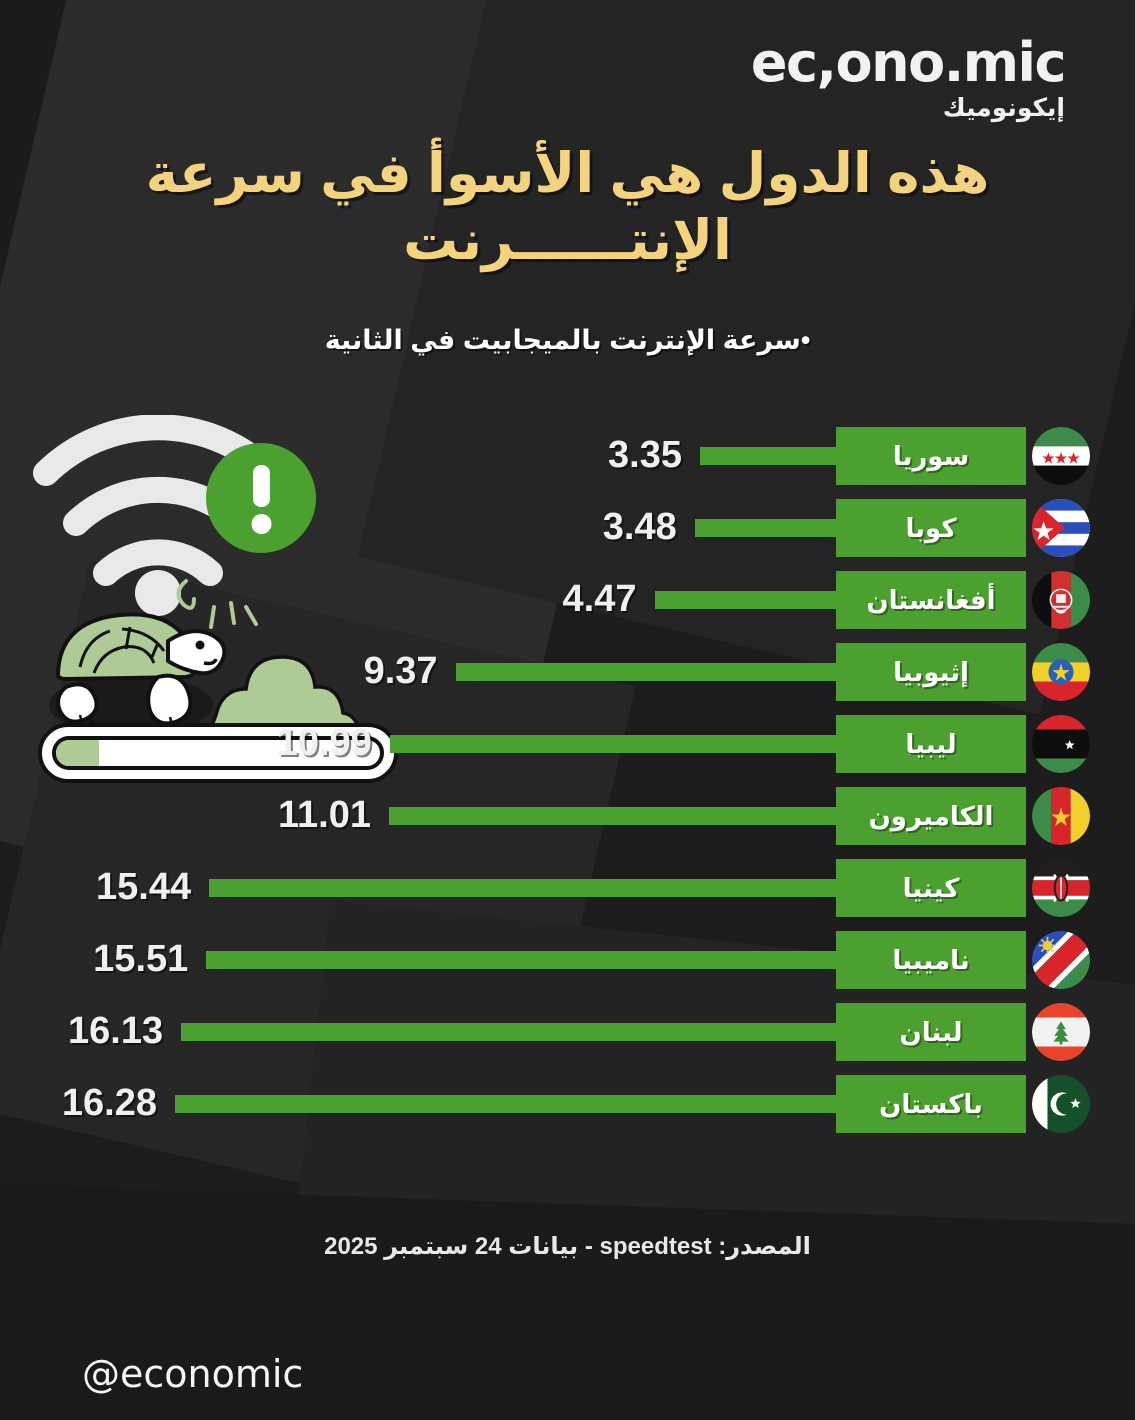 The image size is (1135, 1420). What do you see at coordinates (513, 600) in the screenshot?
I see `bar-track: أفغانستان 4.47` at bounding box center [513, 600].